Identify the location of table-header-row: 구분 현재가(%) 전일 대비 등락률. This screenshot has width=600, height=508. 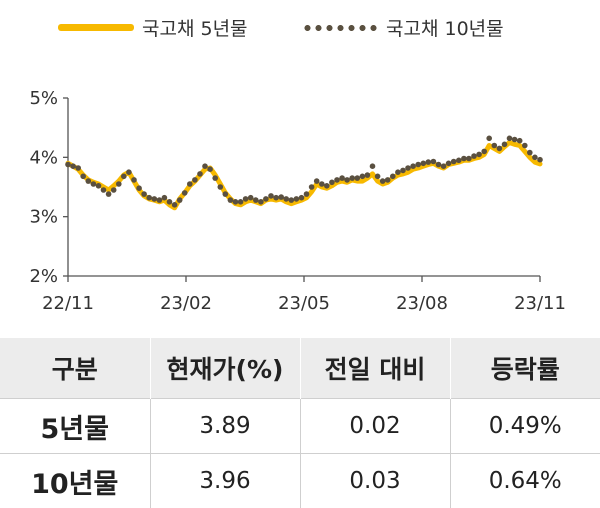
(300, 368).